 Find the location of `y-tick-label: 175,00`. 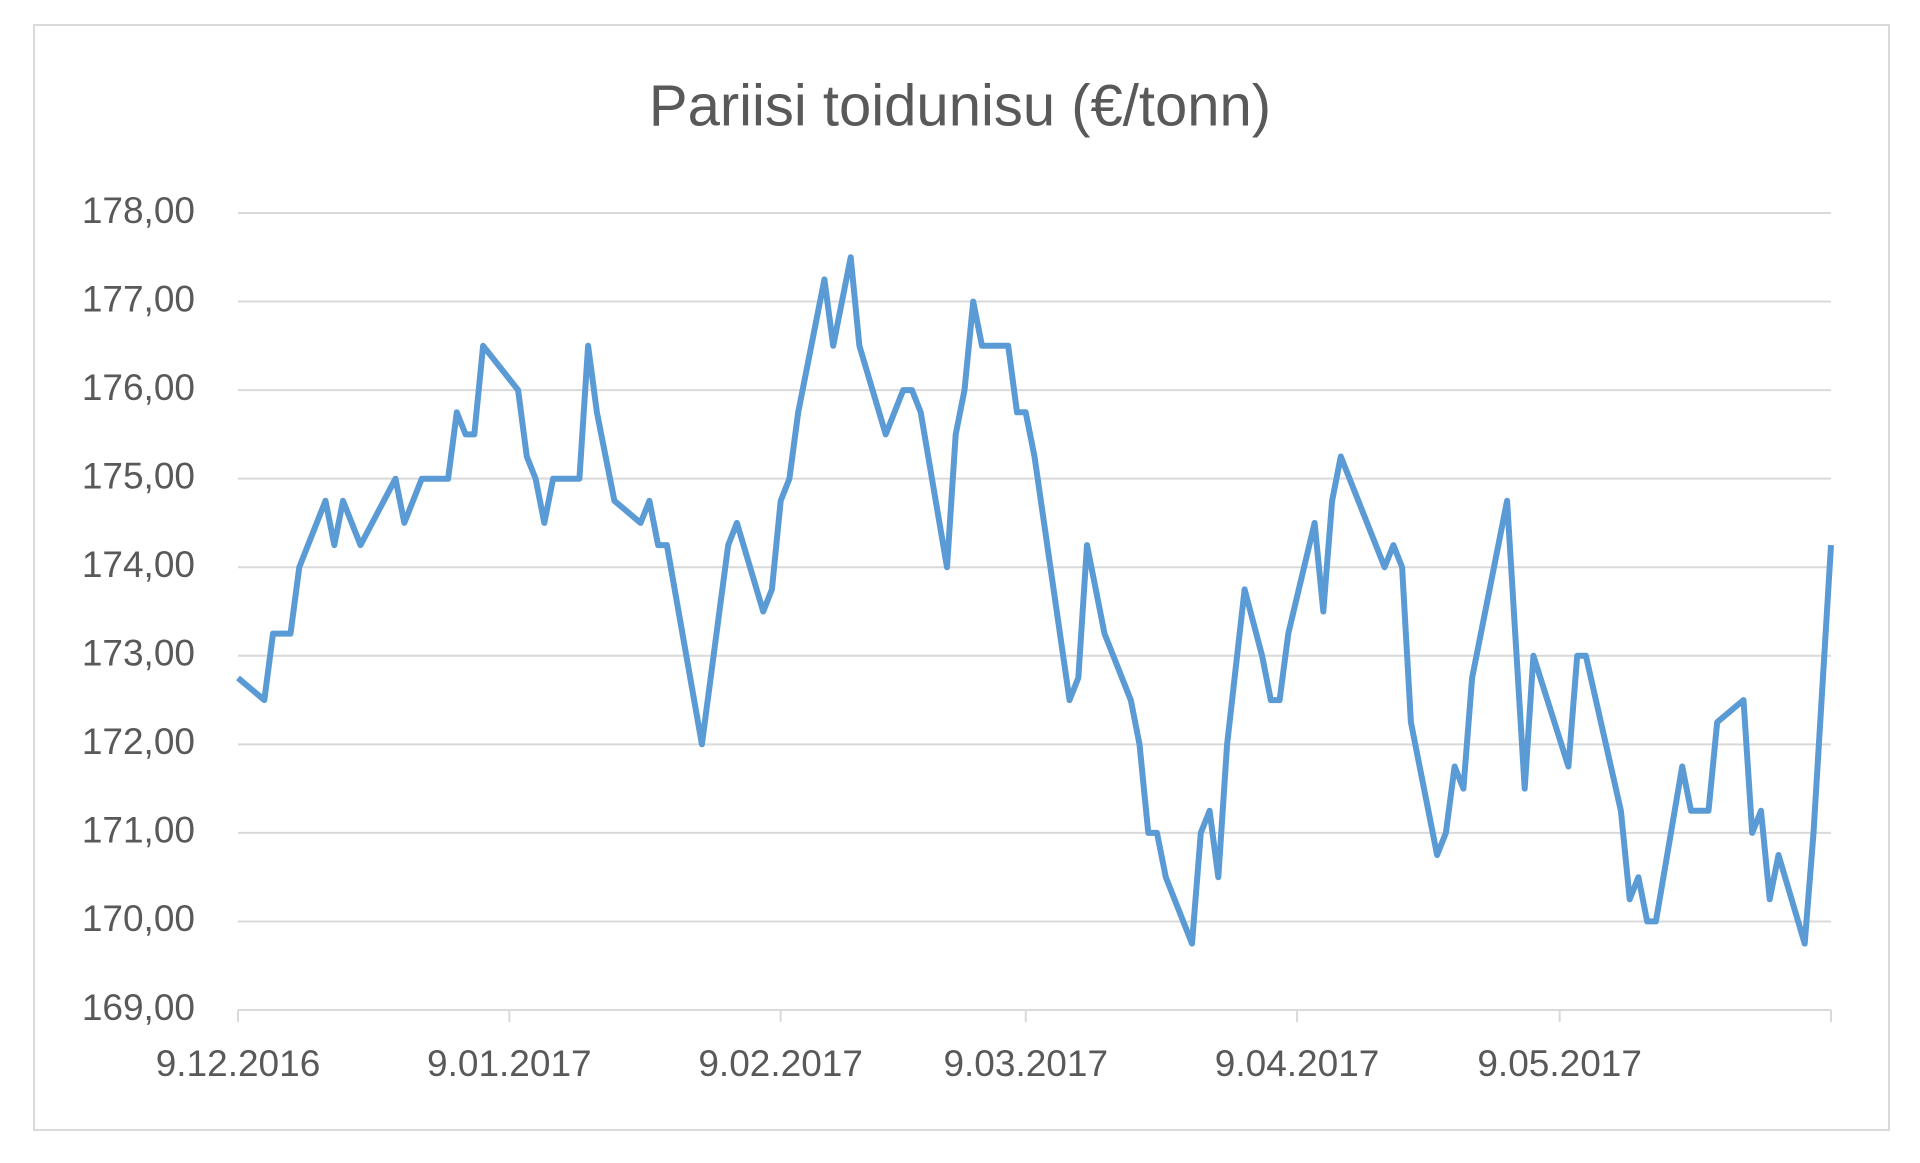

y-tick-label: 175,00 is located at coordinates (138, 475).